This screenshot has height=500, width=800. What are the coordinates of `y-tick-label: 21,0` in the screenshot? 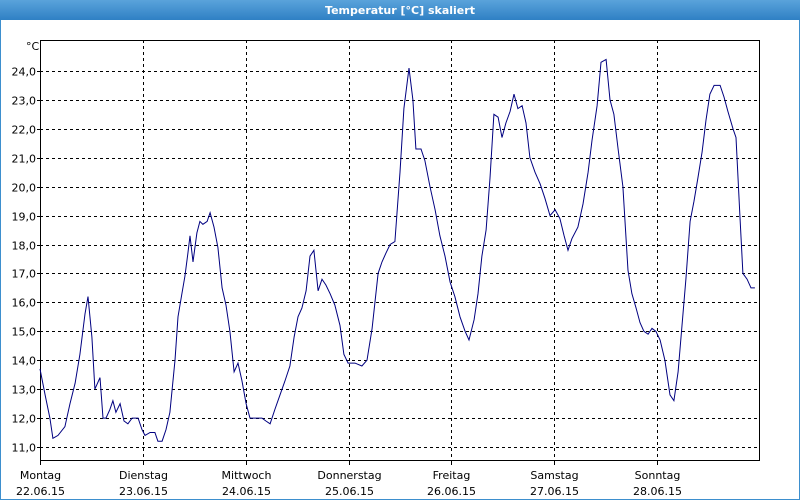 It's located at (24, 159).